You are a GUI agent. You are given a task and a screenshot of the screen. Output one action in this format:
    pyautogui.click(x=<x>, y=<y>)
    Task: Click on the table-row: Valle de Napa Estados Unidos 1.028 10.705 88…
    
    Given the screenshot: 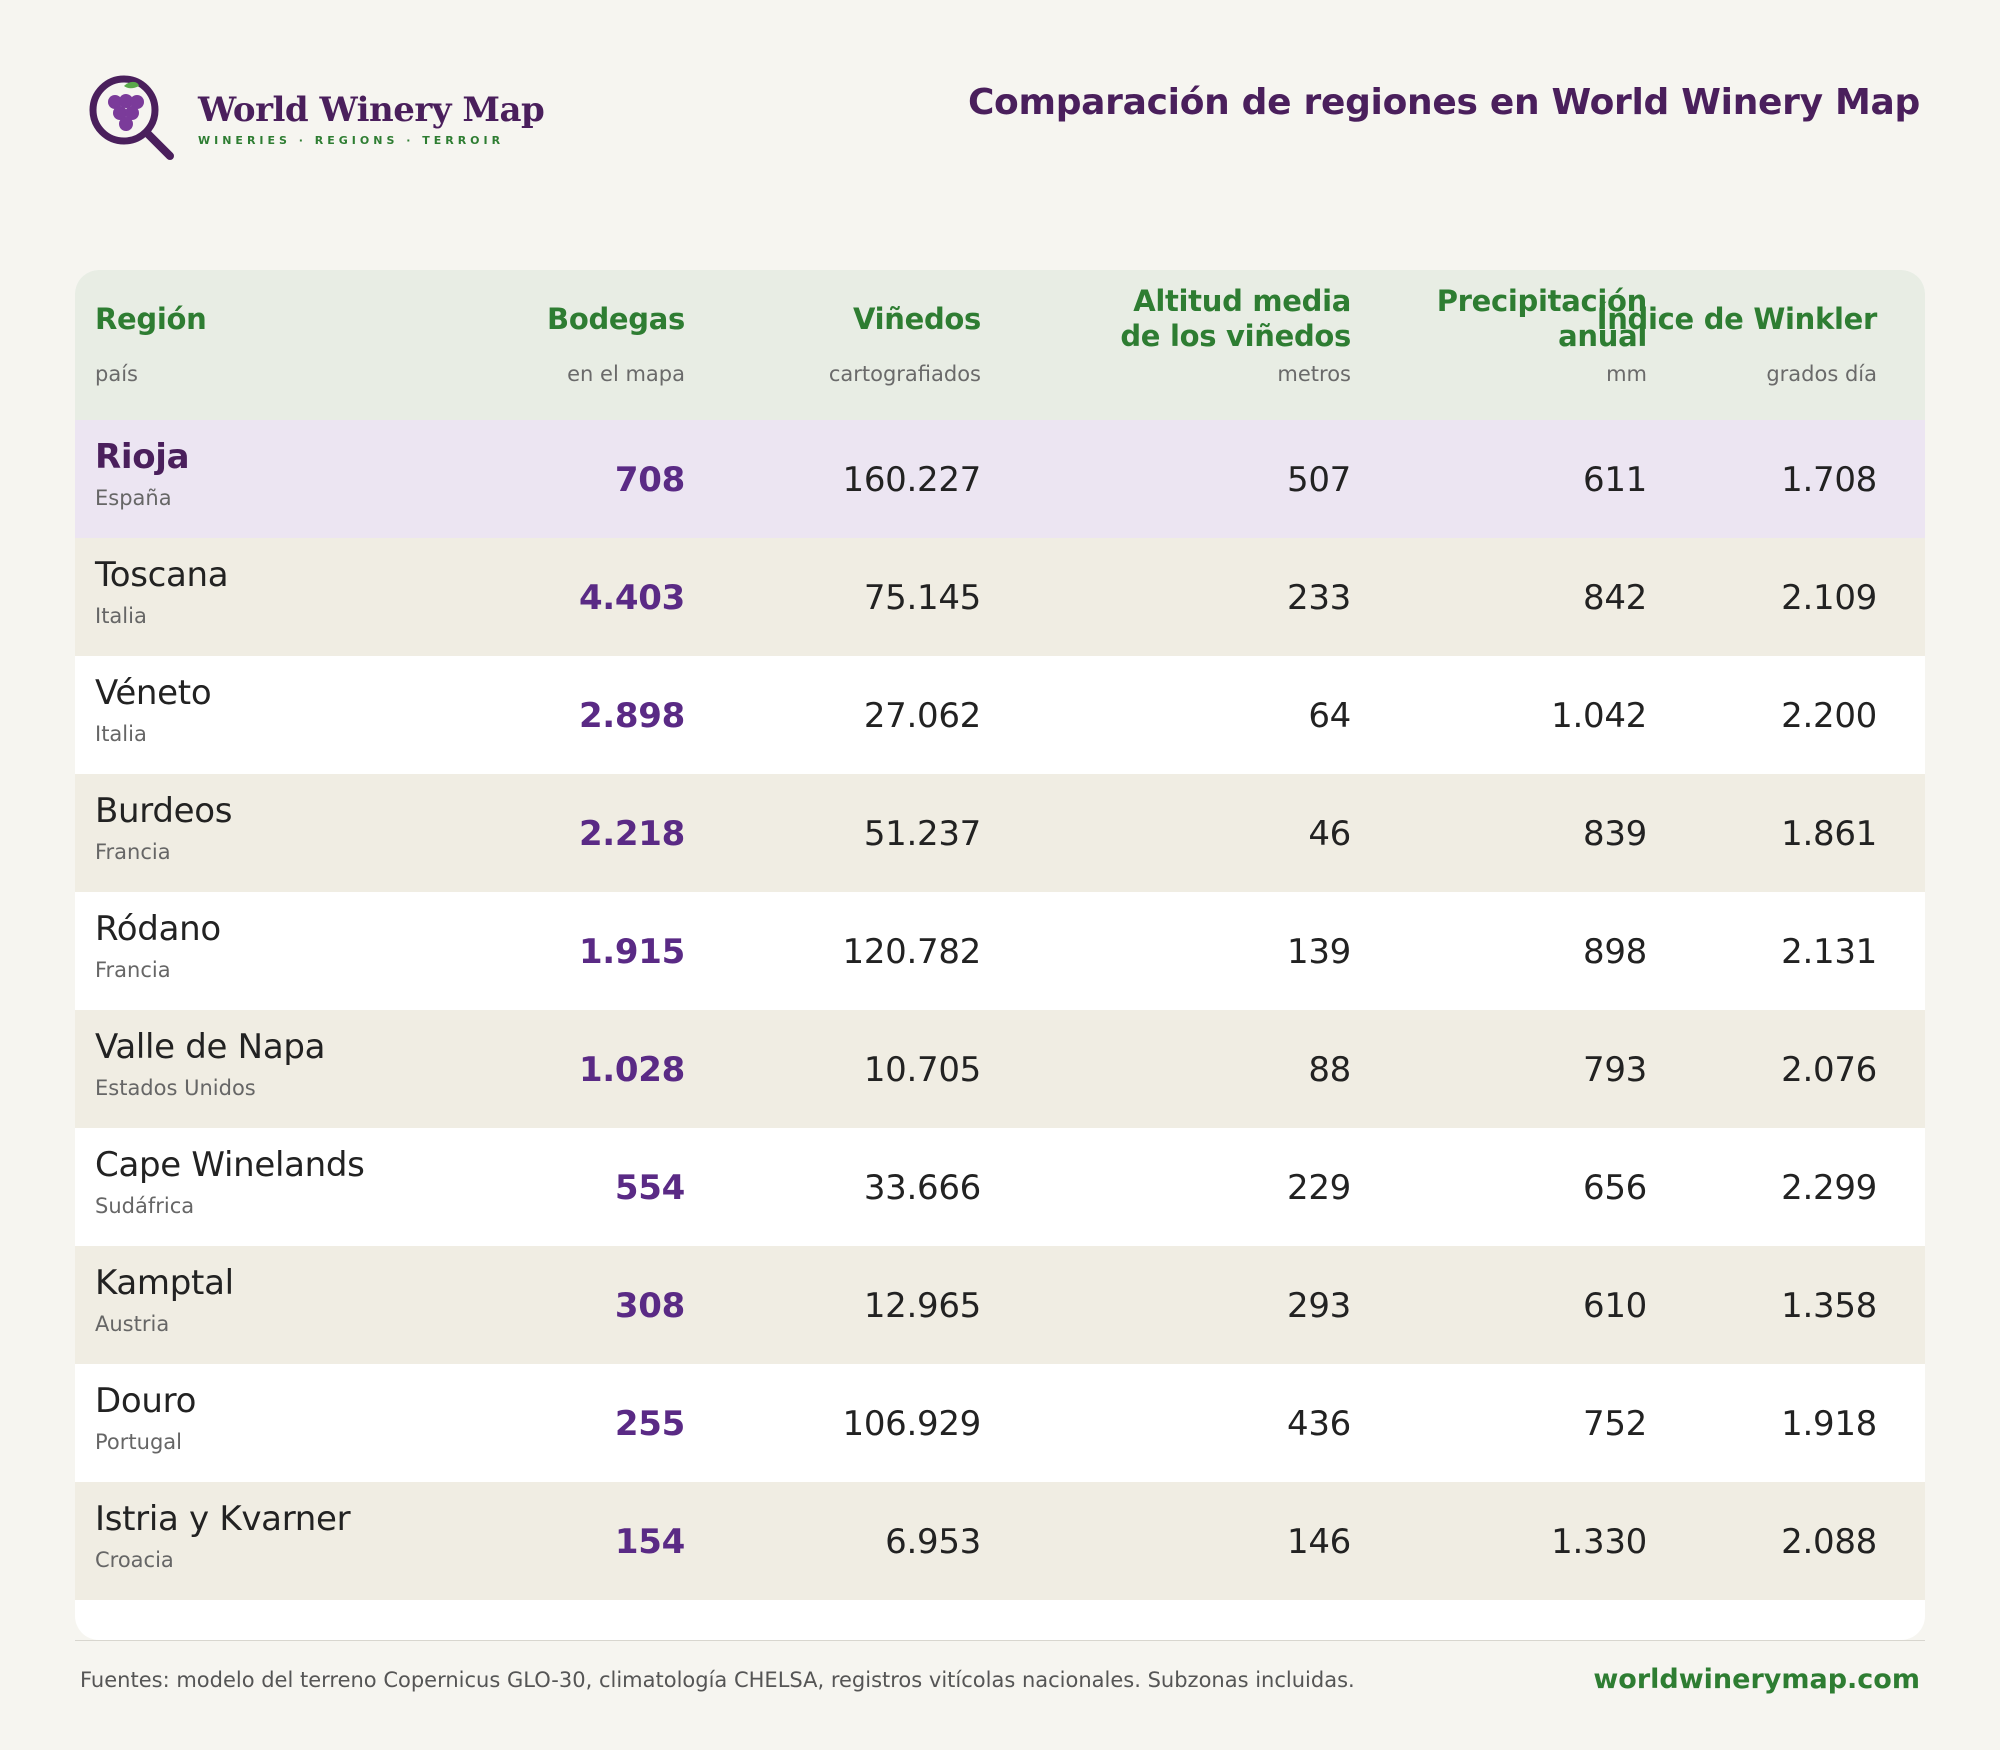 What is the action you would take?
    pyautogui.click(x=1000, y=1069)
    